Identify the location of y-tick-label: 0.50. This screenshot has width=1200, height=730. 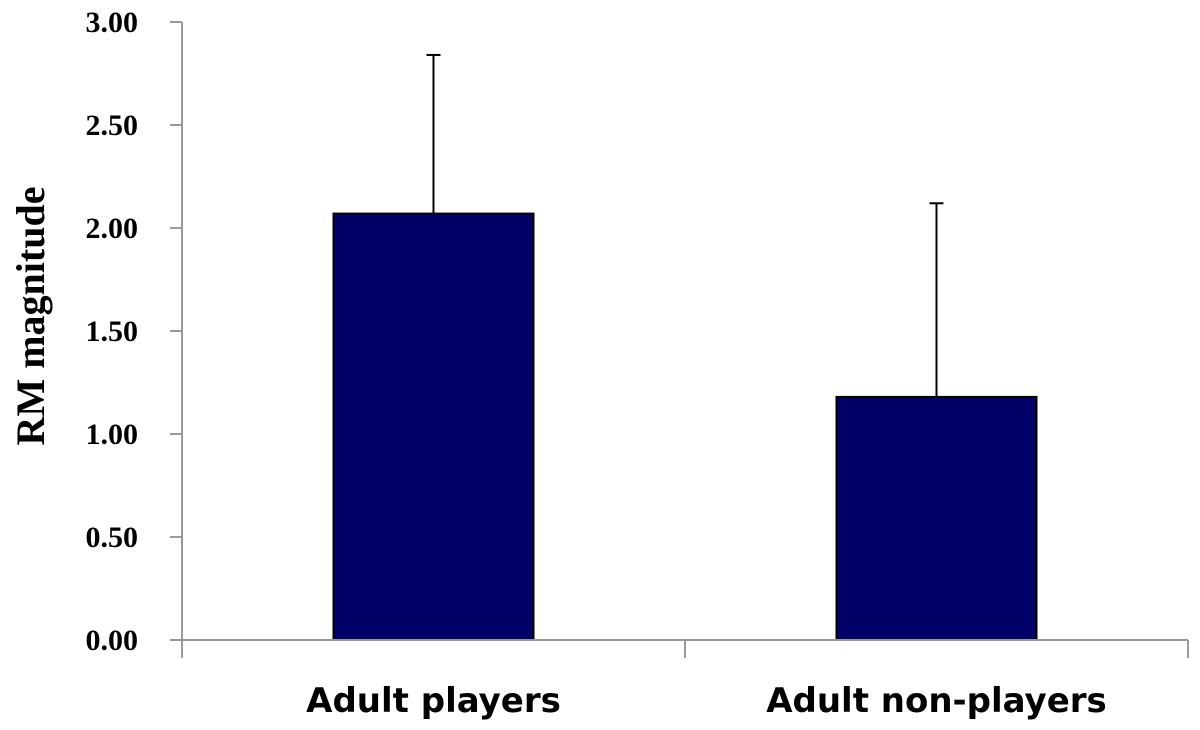
(112, 537).